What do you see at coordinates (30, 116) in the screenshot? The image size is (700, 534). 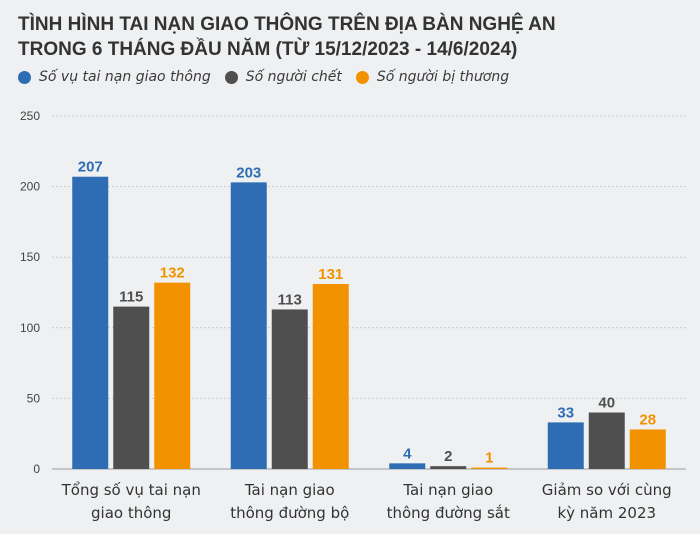 I see `y-tick-label: 250` at bounding box center [30, 116].